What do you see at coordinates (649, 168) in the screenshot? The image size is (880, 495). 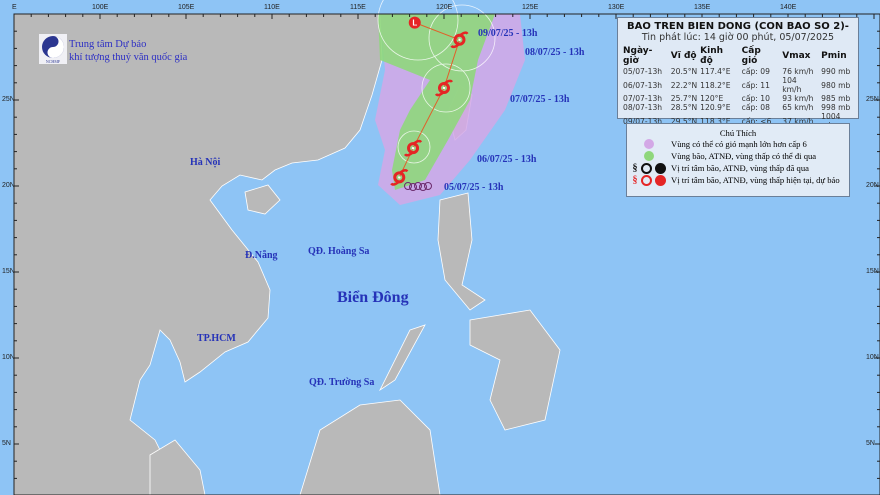 I see `past-position-icons: §` at bounding box center [649, 168].